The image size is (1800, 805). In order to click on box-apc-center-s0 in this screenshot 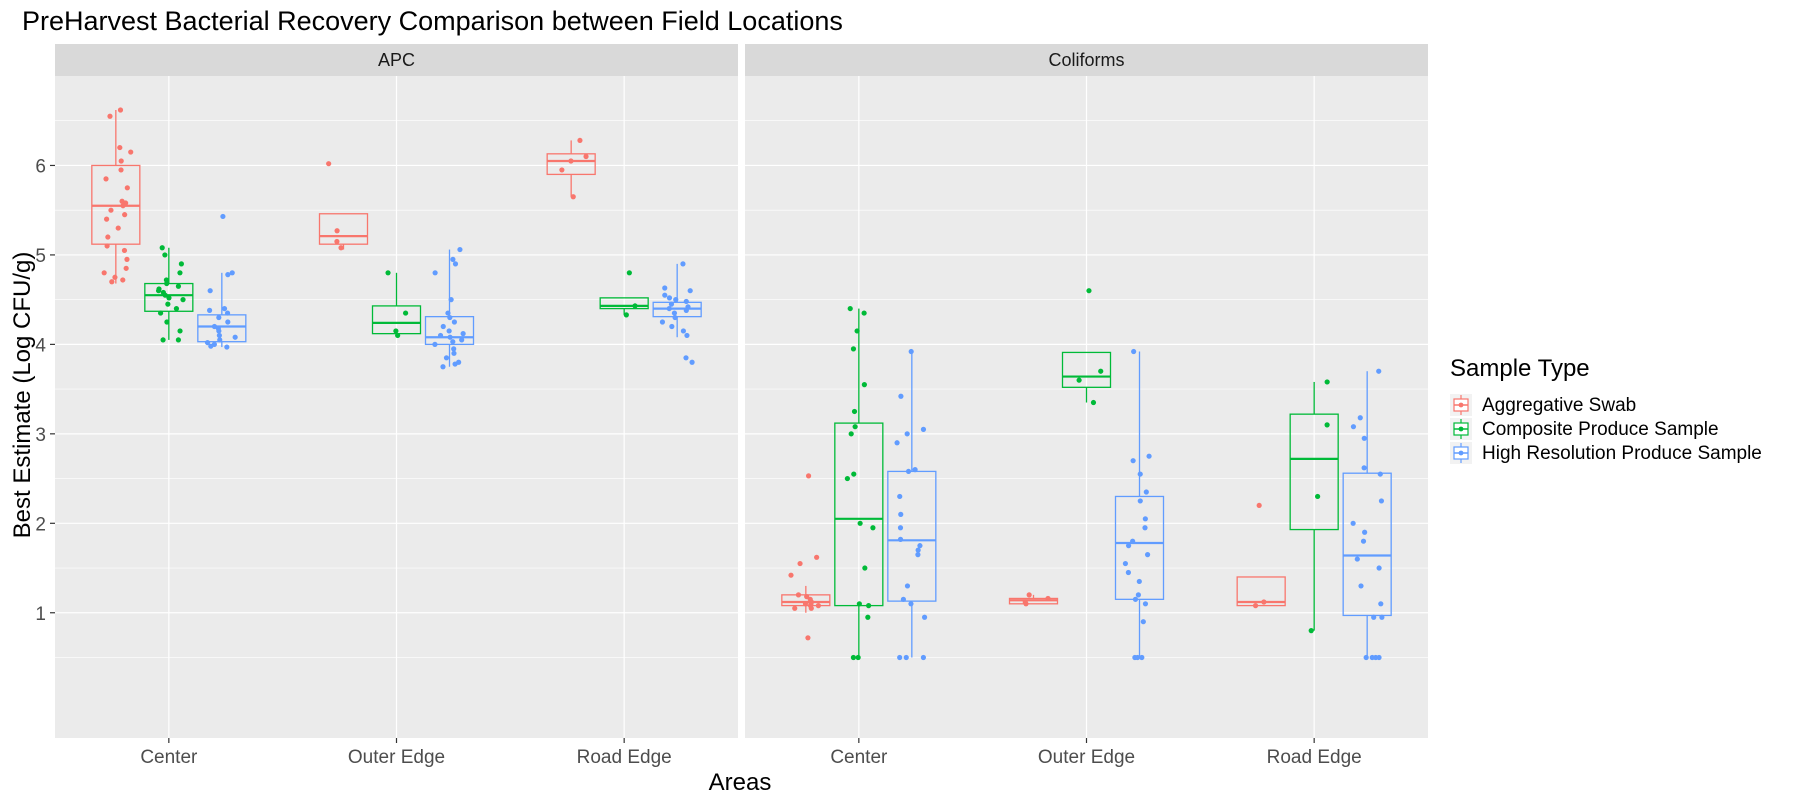, I will do `click(116, 196)`.